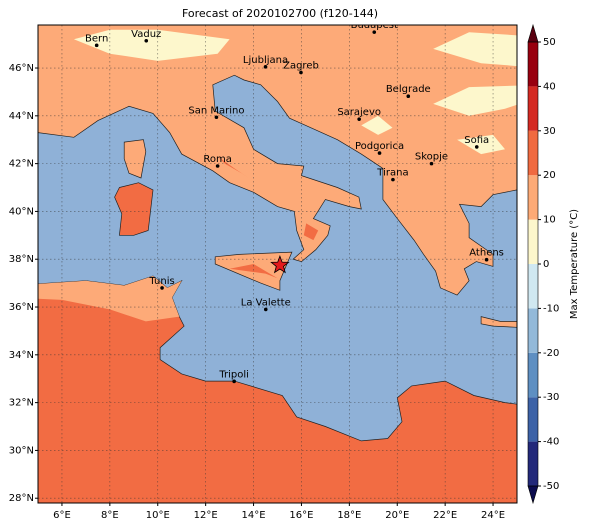 Image resolution: width=592 pixels, height=529 pixels. What do you see at coordinates (161, 281) in the screenshot?
I see `city-label: Tunis` at bounding box center [161, 281].